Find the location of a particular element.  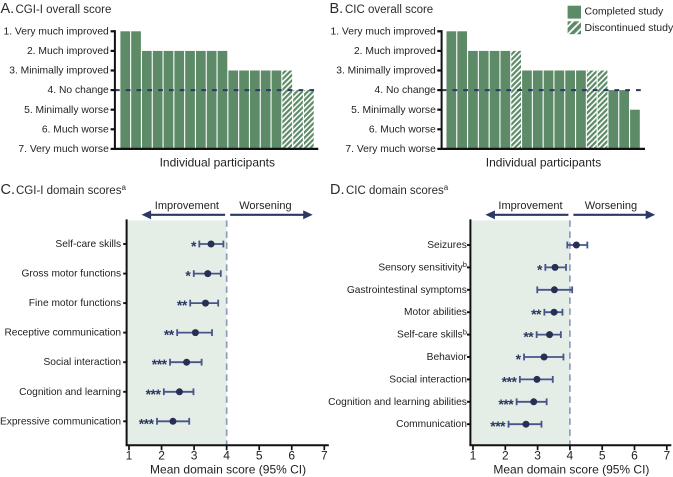

svg-text: Completed study is located at coordinates (625, 11).